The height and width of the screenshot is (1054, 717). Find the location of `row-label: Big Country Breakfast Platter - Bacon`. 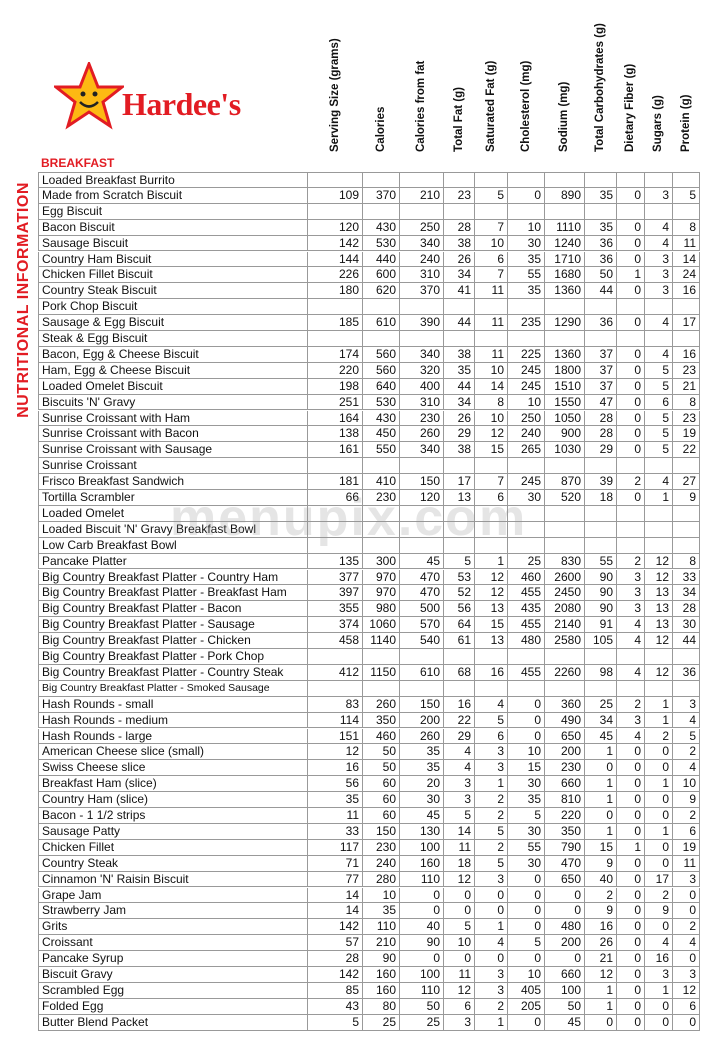

row-label: Big Country Breakfast Platter - Bacon is located at coordinates (173, 609).